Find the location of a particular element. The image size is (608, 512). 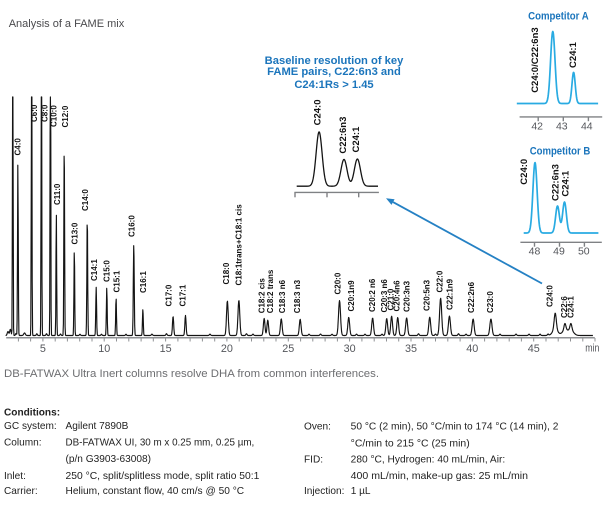

svg-text: C24:1Rs > 1.45 is located at coordinates (333, 85).